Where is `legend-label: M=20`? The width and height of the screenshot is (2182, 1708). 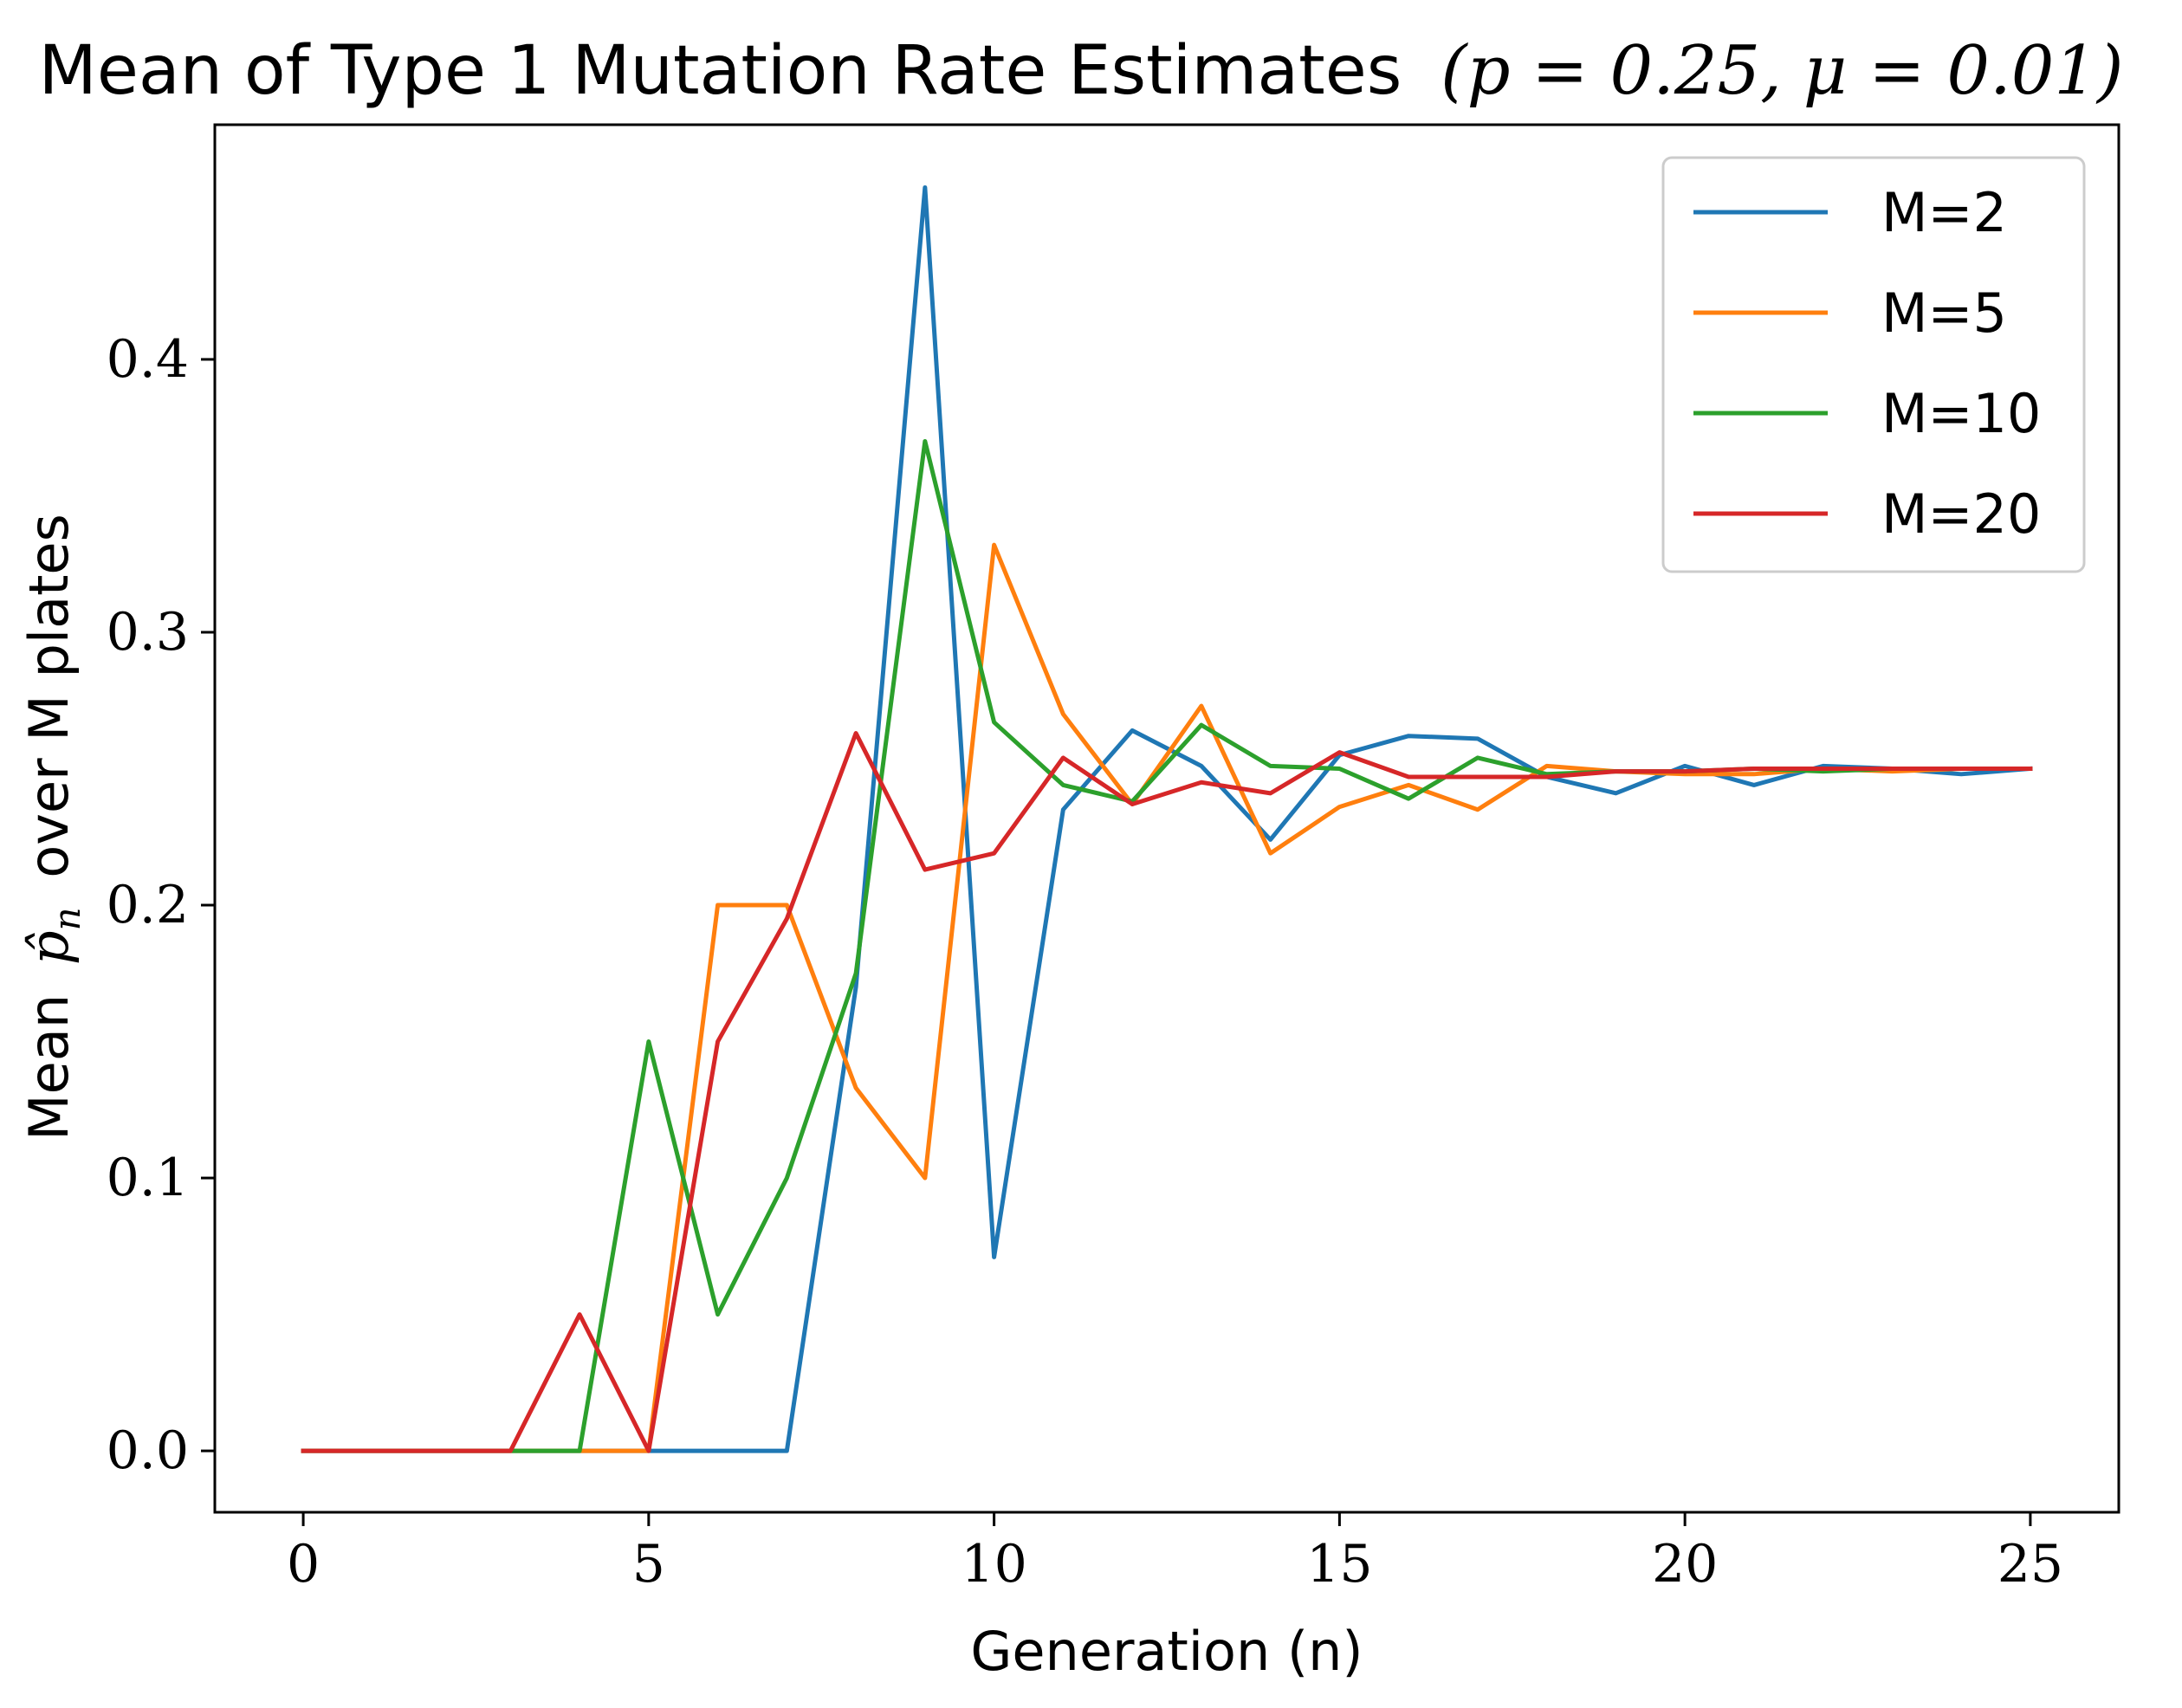
legend-label: M=20 is located at coordinates (1961, 514).